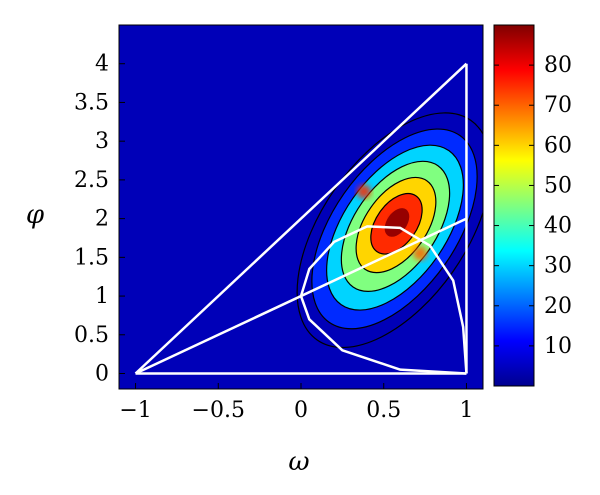 This screenshot has width=600, height=495. What do you see at coordinates (383, 300) in the screenshot?
I see `boundary-curve` at bounding box center [383, 300].